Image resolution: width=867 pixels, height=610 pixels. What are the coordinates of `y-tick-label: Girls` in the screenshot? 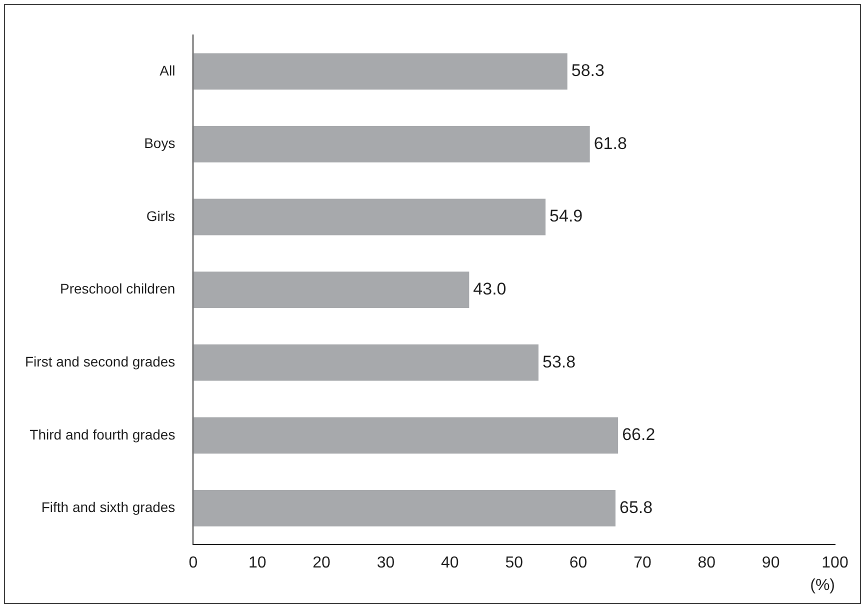 It's located at (161, 216).